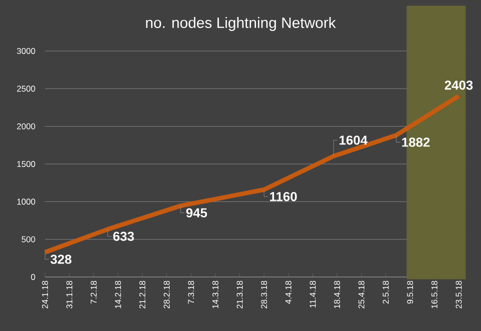 Image resolution: width=481 pixels, height=331 pixels. I want to click on data-label: 1604, so click(354, 140).